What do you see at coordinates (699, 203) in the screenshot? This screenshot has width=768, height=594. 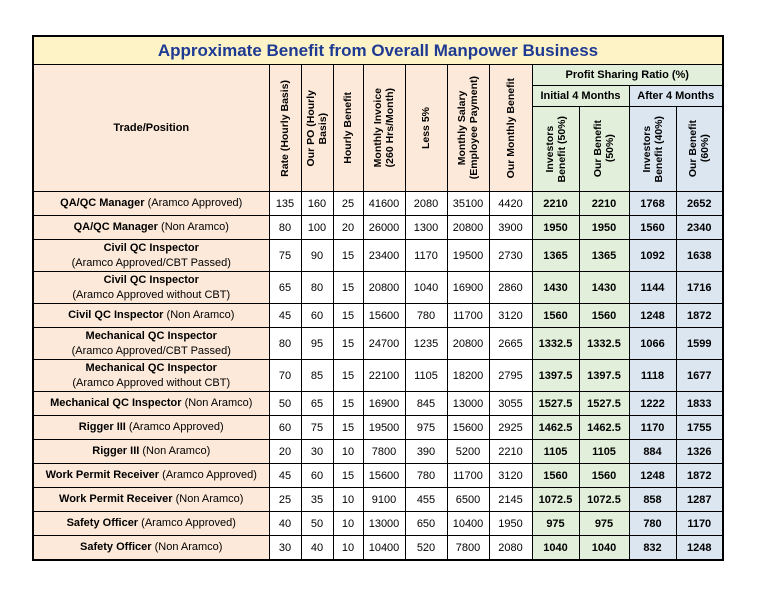 I see `our-benefit-60-cell: 2652` at bounding box center [699, 203].